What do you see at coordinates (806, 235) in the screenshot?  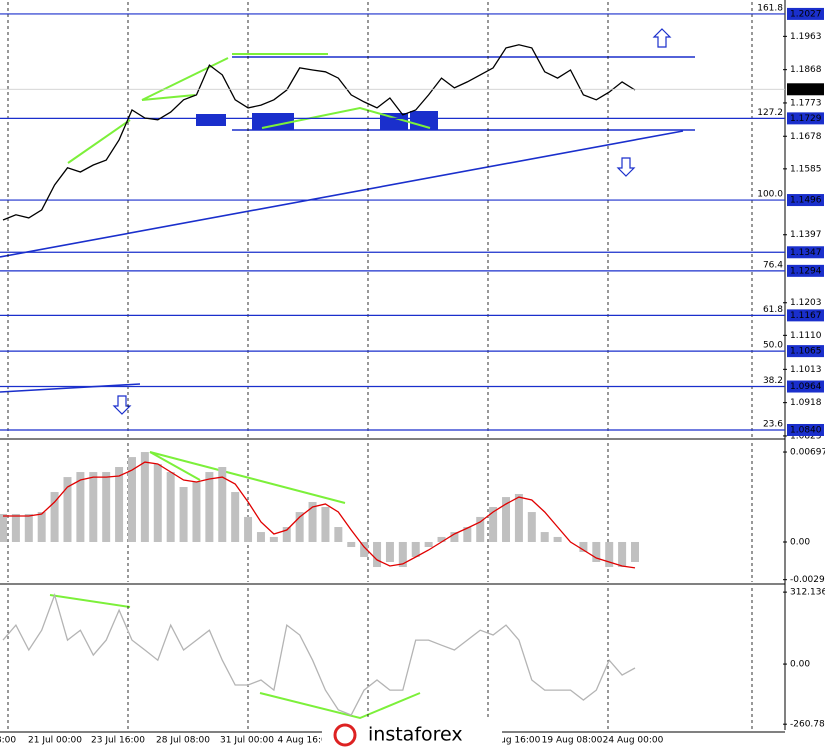 I see `y-tick-label: 1.1397` at bounding box center [806, 235].